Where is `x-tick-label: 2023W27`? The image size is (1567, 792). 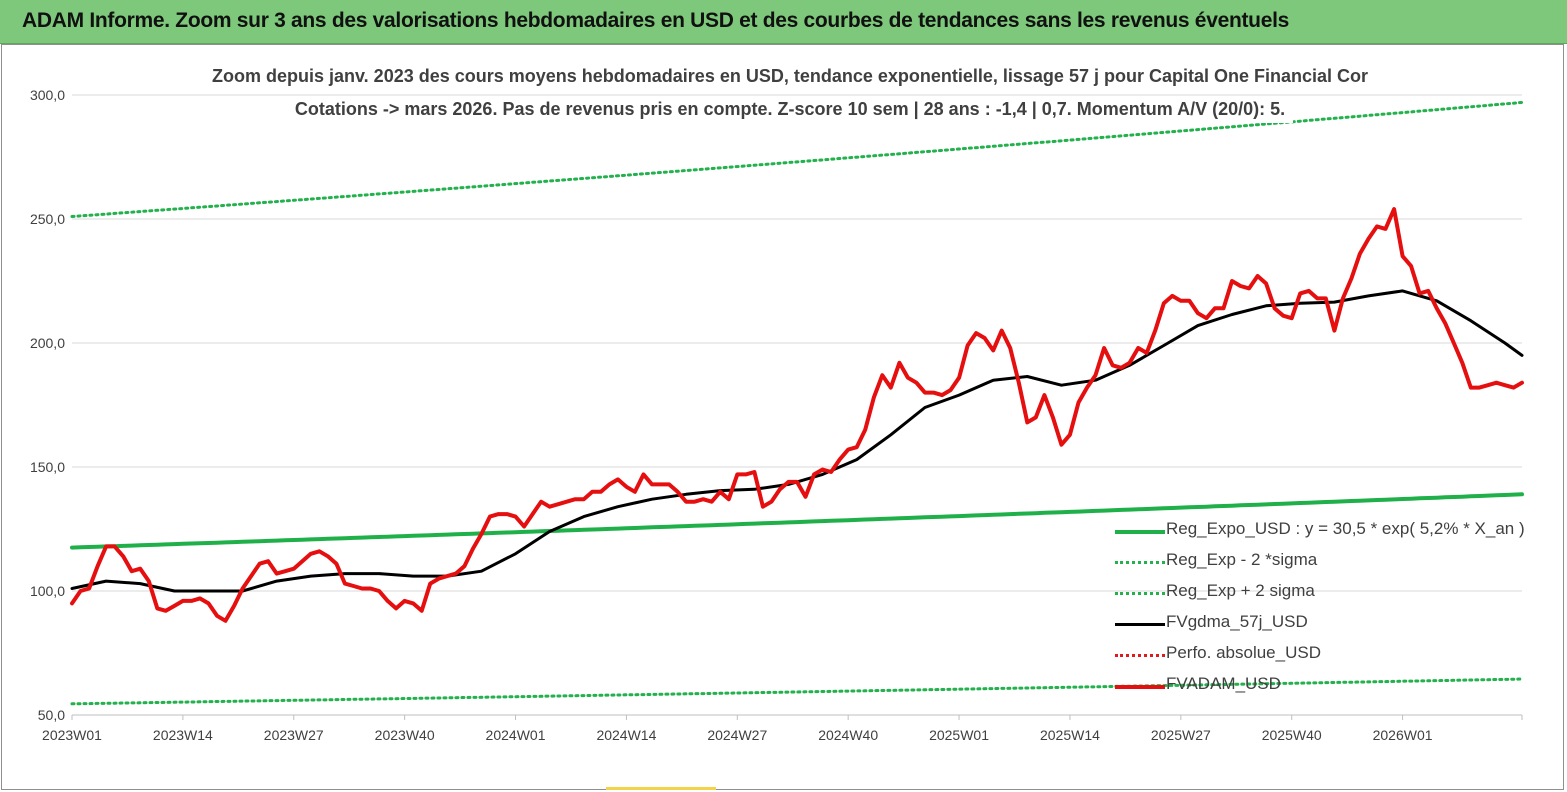
x-tick-label: 2023W27 is located at coordinates (294, 735).